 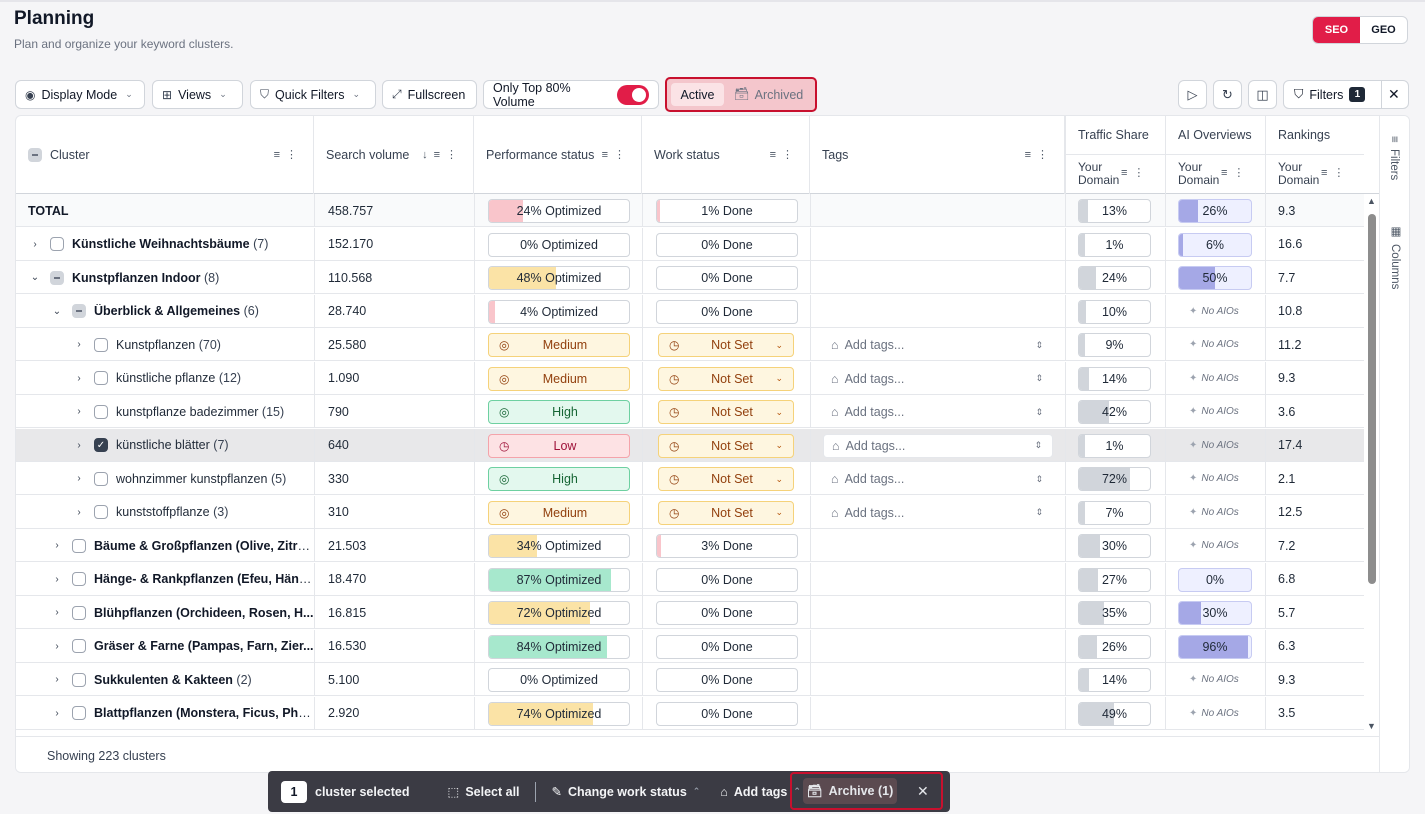 What do you see at coordinates (768, 94) in the screenshot?
I see `archived-tab: 🗃 Archived` at bounding box center [768, 94].